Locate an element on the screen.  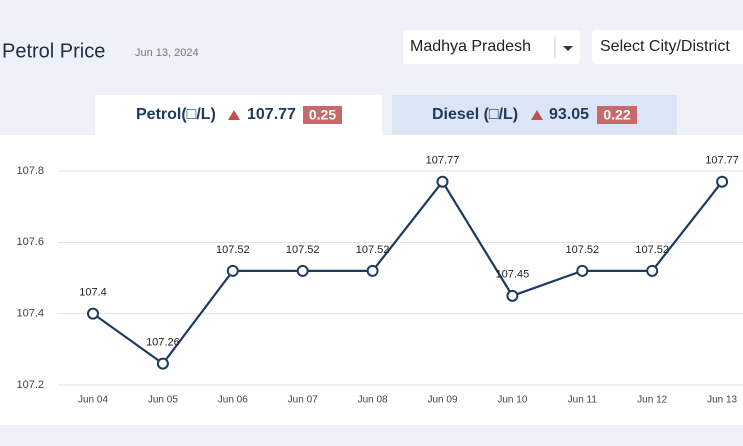
x-tick-label: Jun 09 is located at coordinates (442, 400).